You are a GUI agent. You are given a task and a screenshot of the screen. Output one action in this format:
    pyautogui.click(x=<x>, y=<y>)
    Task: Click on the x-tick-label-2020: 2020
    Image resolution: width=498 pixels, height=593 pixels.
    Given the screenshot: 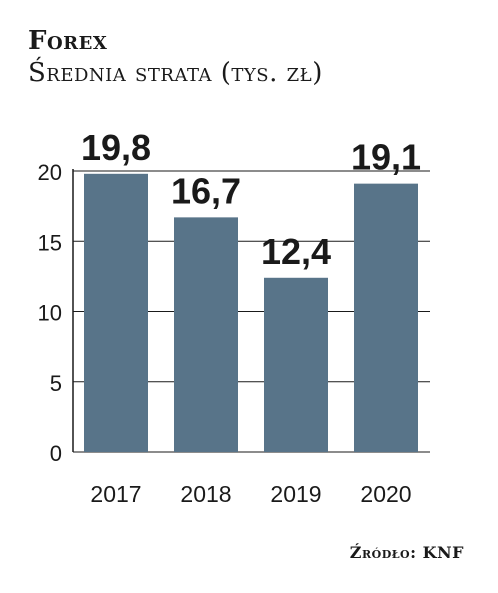 What is the action you would take?
    pyautogui.click(x=385, y=494)
    